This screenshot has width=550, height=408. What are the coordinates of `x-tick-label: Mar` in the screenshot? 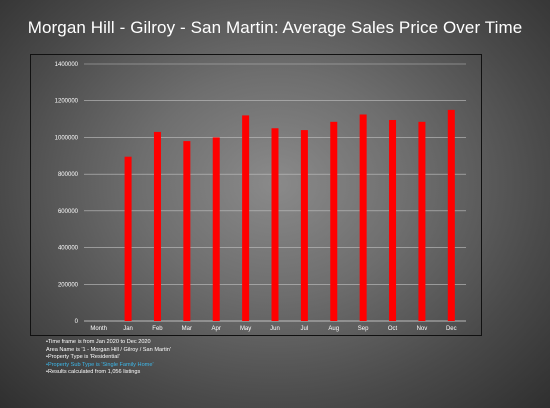 It's located at (187, 329).